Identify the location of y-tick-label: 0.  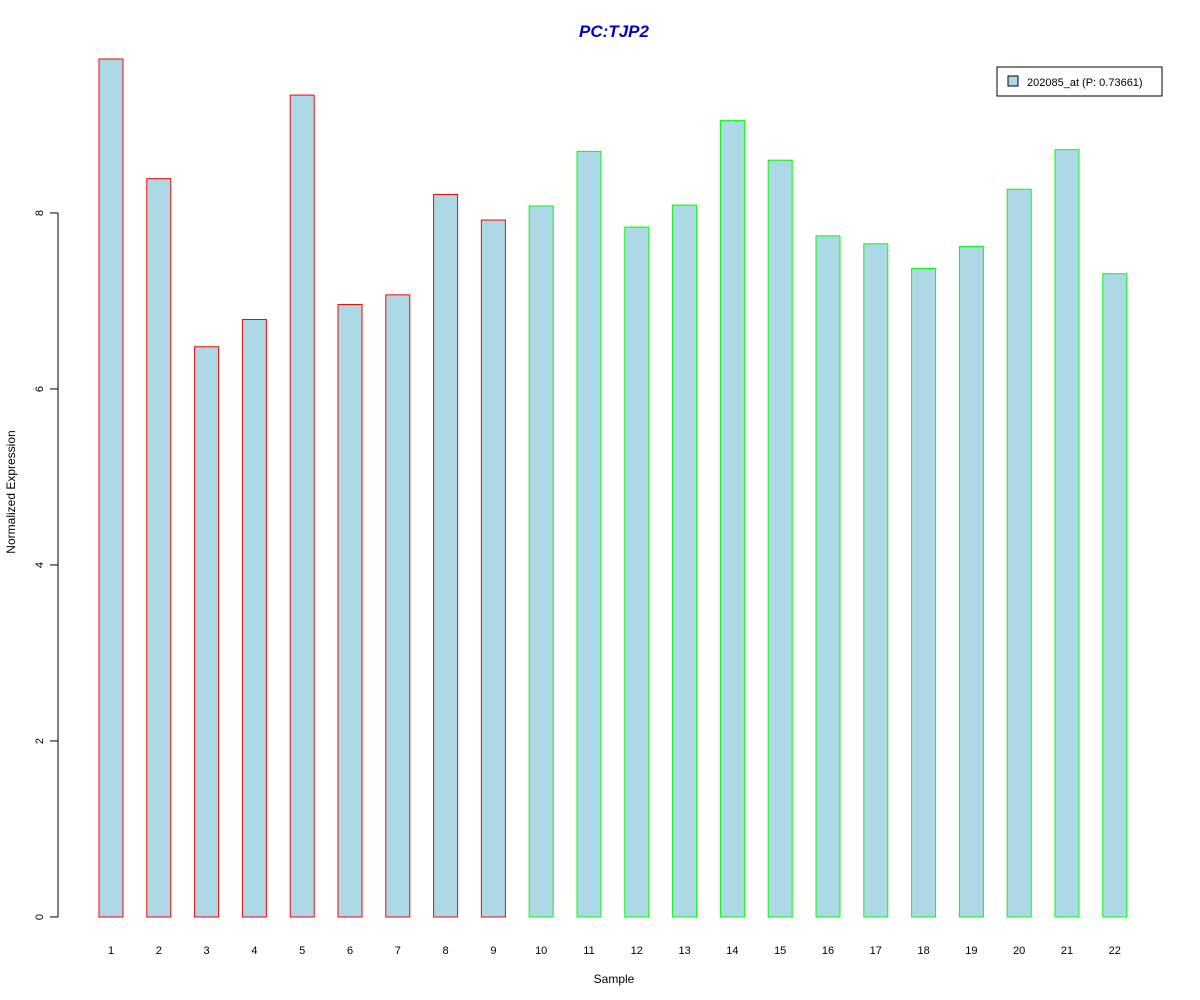
(40, 917).